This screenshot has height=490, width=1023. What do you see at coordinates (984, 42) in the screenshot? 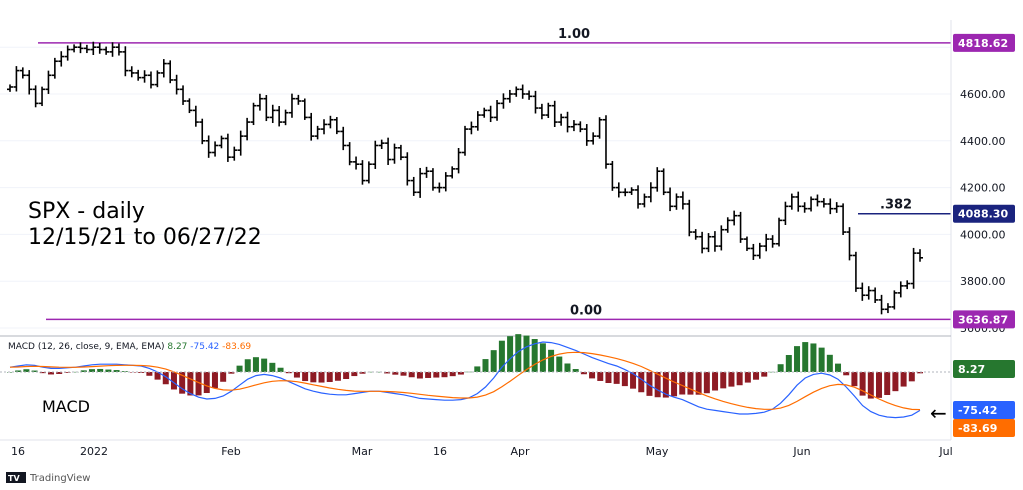
I see `price-tag: 4818.62` at bounding box center [984, 42].